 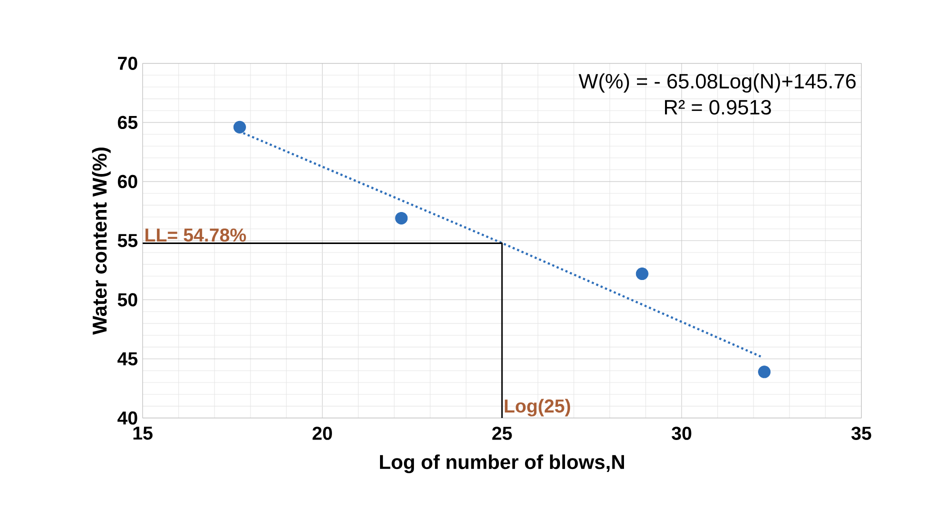 I want to click on x-tick-label: 15, so click(x=143, y=433).